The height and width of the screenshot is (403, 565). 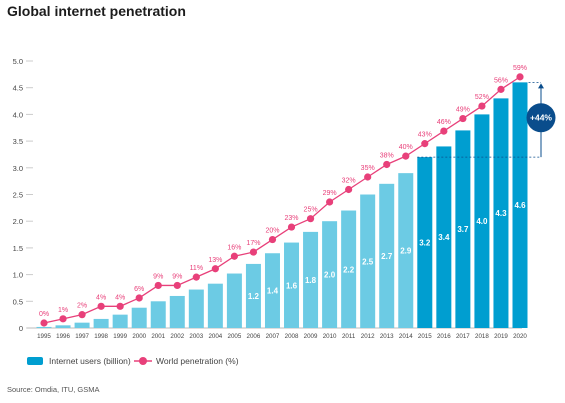 What do you see at coordinates (482, 106) in the screenshot?
I see `penetration-point-2018` at bounding box center [482, 106].